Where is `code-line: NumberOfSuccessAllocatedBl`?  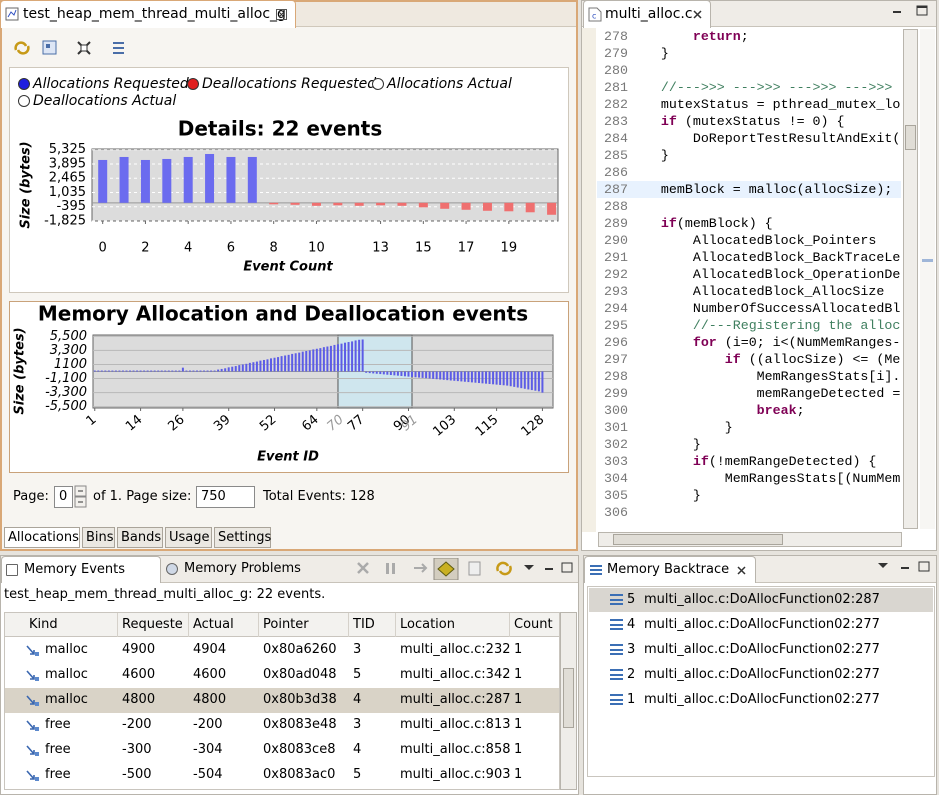 code-line: NumberOfSuccessAllocatedBl is located at coordinates (765, 308).